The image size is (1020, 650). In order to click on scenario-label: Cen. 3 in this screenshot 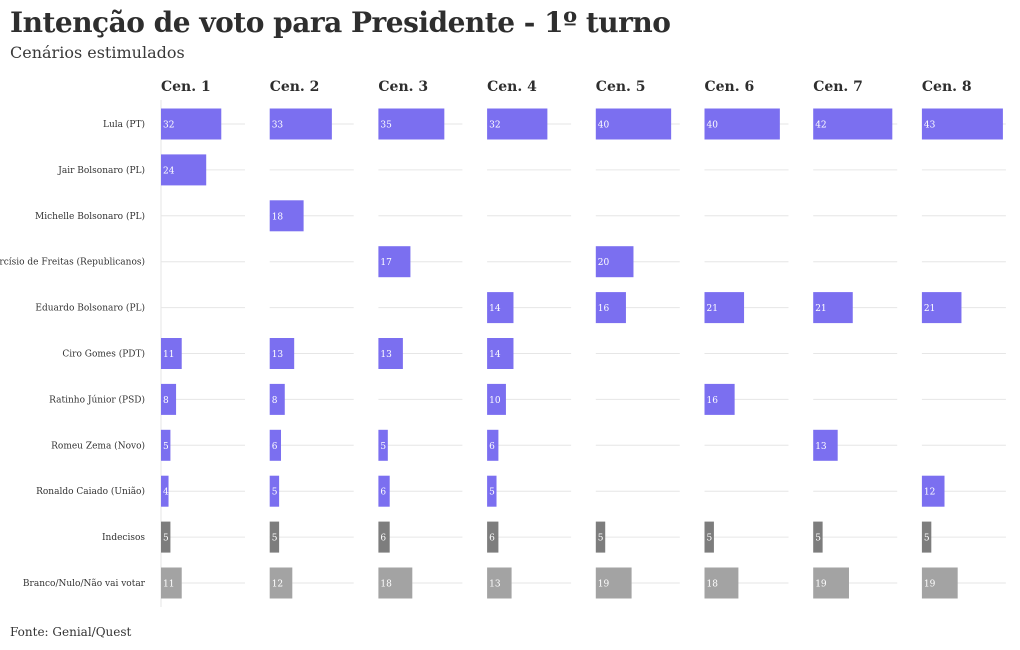, I will do `click(403, 87)`.